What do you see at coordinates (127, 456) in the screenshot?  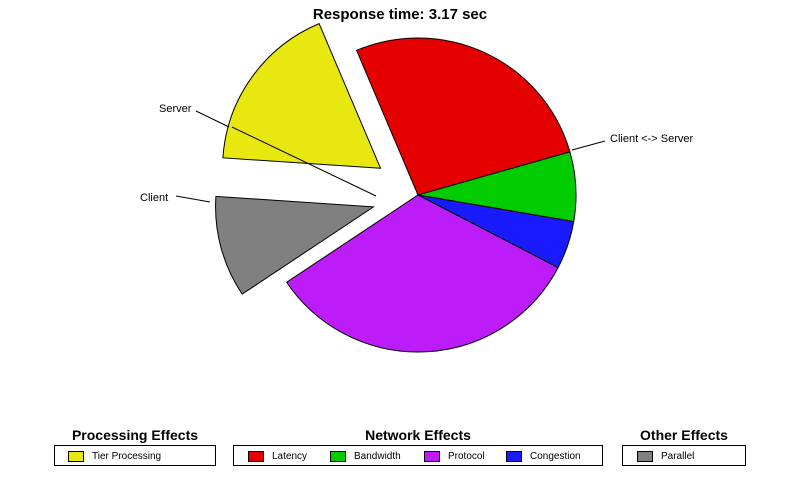 I see `legend-label: Tier Processing` at bounding box center [127, 456].